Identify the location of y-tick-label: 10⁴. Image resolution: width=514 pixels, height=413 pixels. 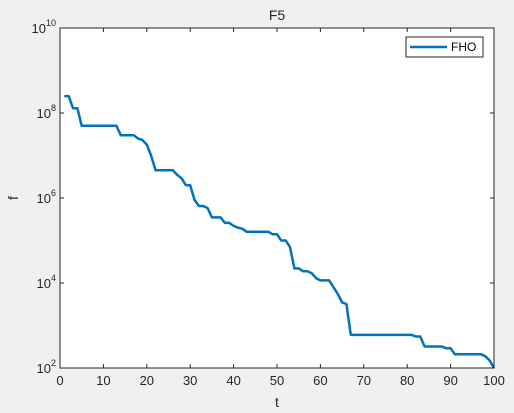
(46, 282).